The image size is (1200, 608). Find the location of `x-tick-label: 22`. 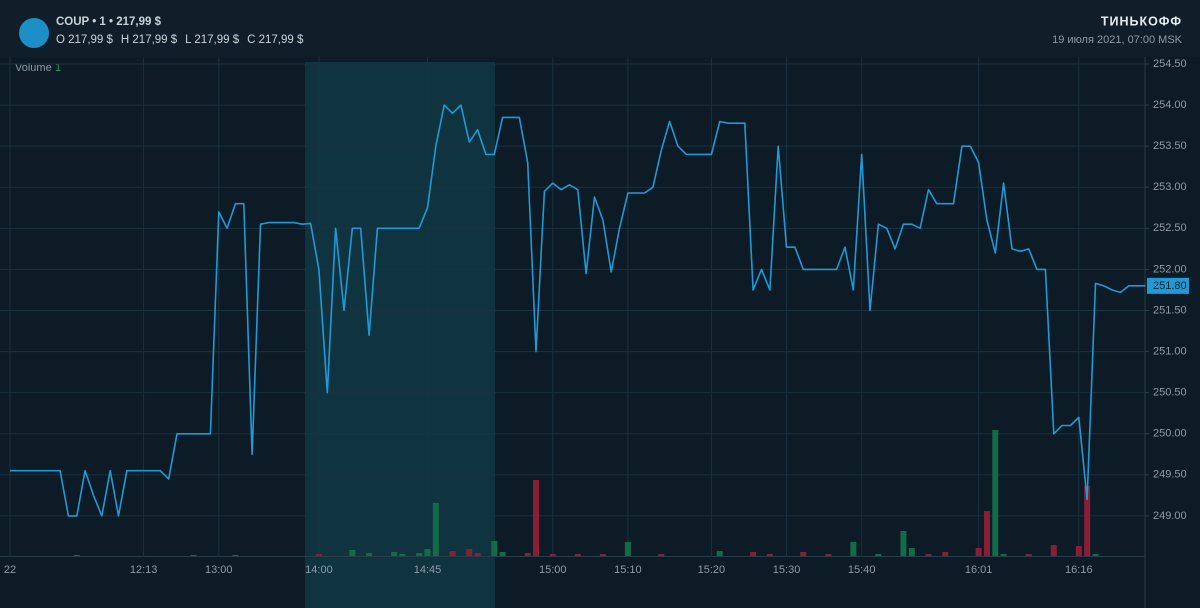

x-tick-label: 22 is located at coordinates (10, 570).